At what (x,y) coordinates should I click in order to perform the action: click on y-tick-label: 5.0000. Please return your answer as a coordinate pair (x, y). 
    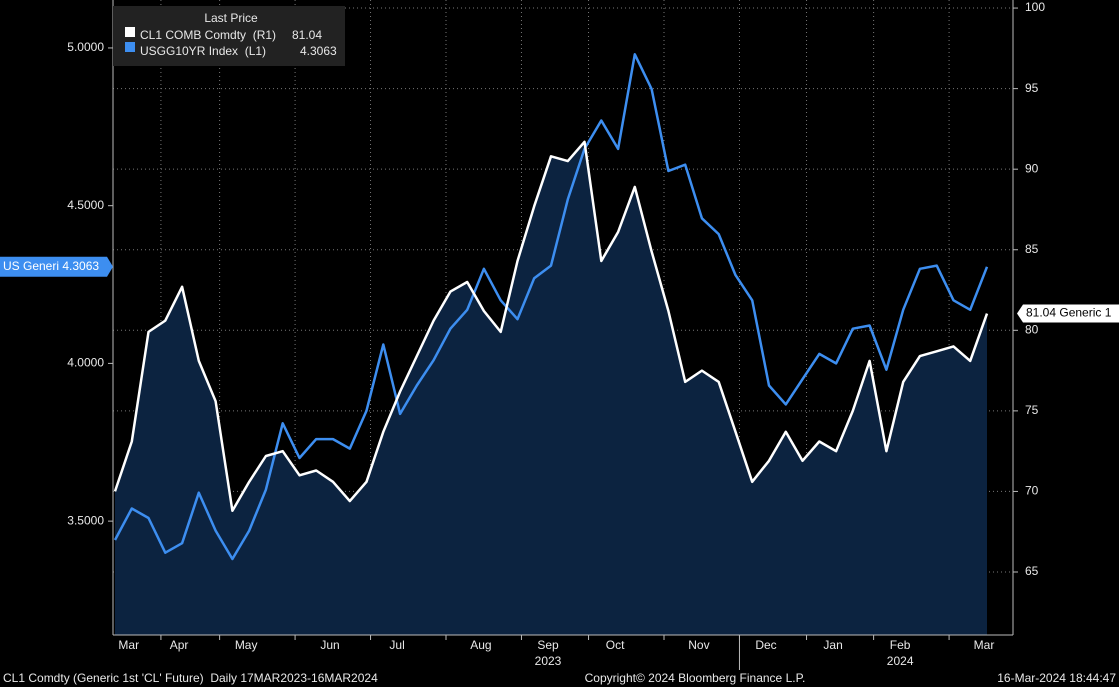
    Looking at the image, I should click on (85, 47).